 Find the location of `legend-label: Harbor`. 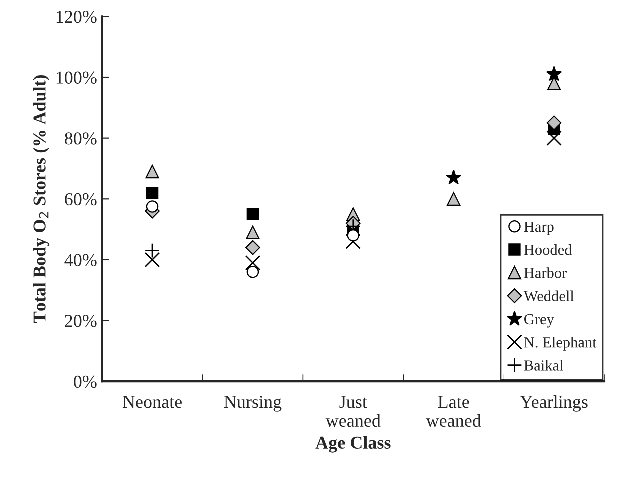

legend-label: Harbor is located at coordinates (546, 273).